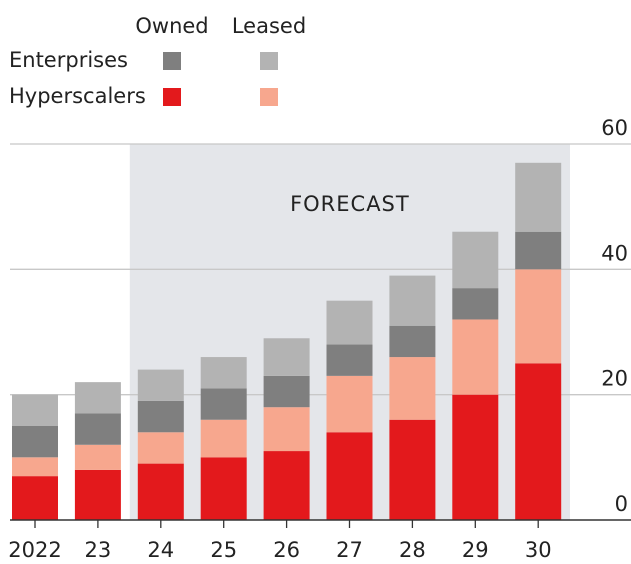 The height and width of the screenshot is (564, 631). I want to click on x-tick-label: 30, so click(538, 550).